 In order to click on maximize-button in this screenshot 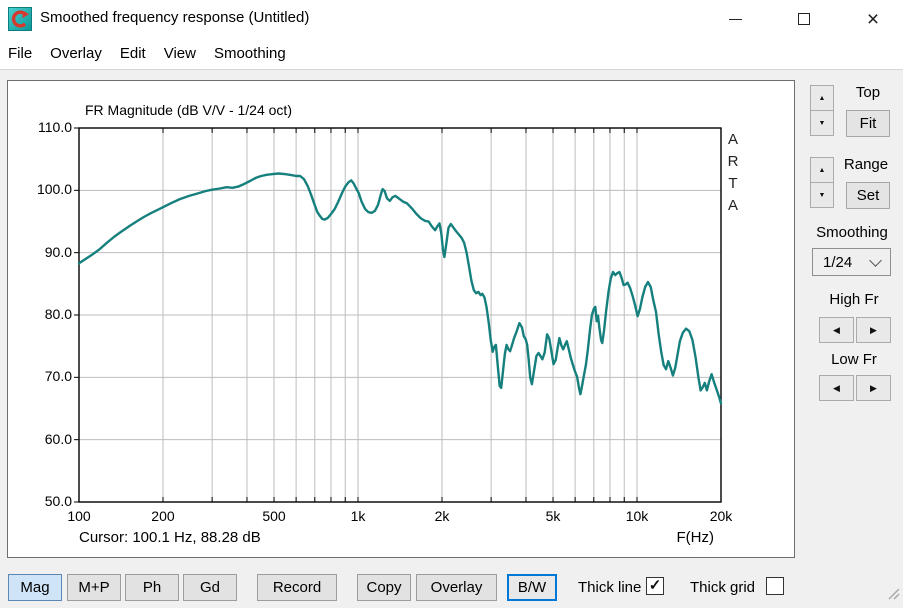, I will do `click(804, 19)`.